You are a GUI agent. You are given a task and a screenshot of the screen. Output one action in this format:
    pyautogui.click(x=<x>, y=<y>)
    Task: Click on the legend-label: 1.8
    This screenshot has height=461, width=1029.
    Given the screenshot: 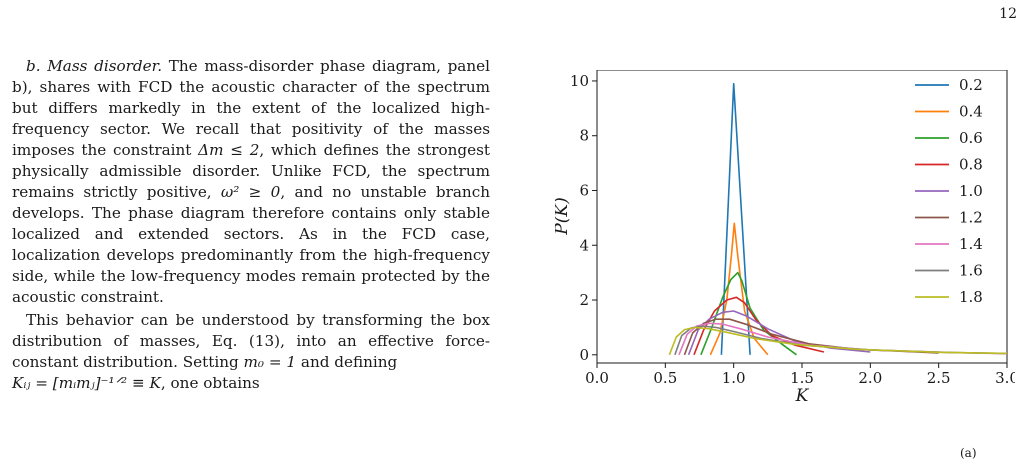 What is the action you would take?
    pyautogui.click(x=971, y=297)
    